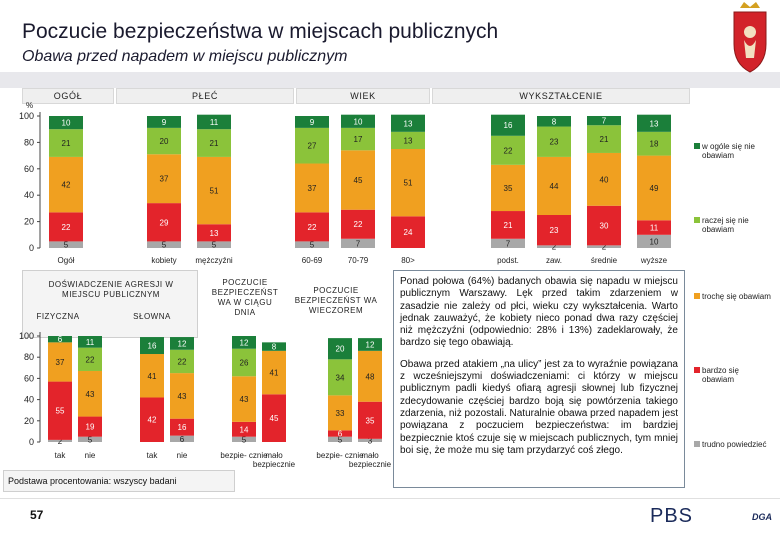  Describe the element at coordinates (152, 455) in the screenshot. I see `x-tick-label: tak` at that location.